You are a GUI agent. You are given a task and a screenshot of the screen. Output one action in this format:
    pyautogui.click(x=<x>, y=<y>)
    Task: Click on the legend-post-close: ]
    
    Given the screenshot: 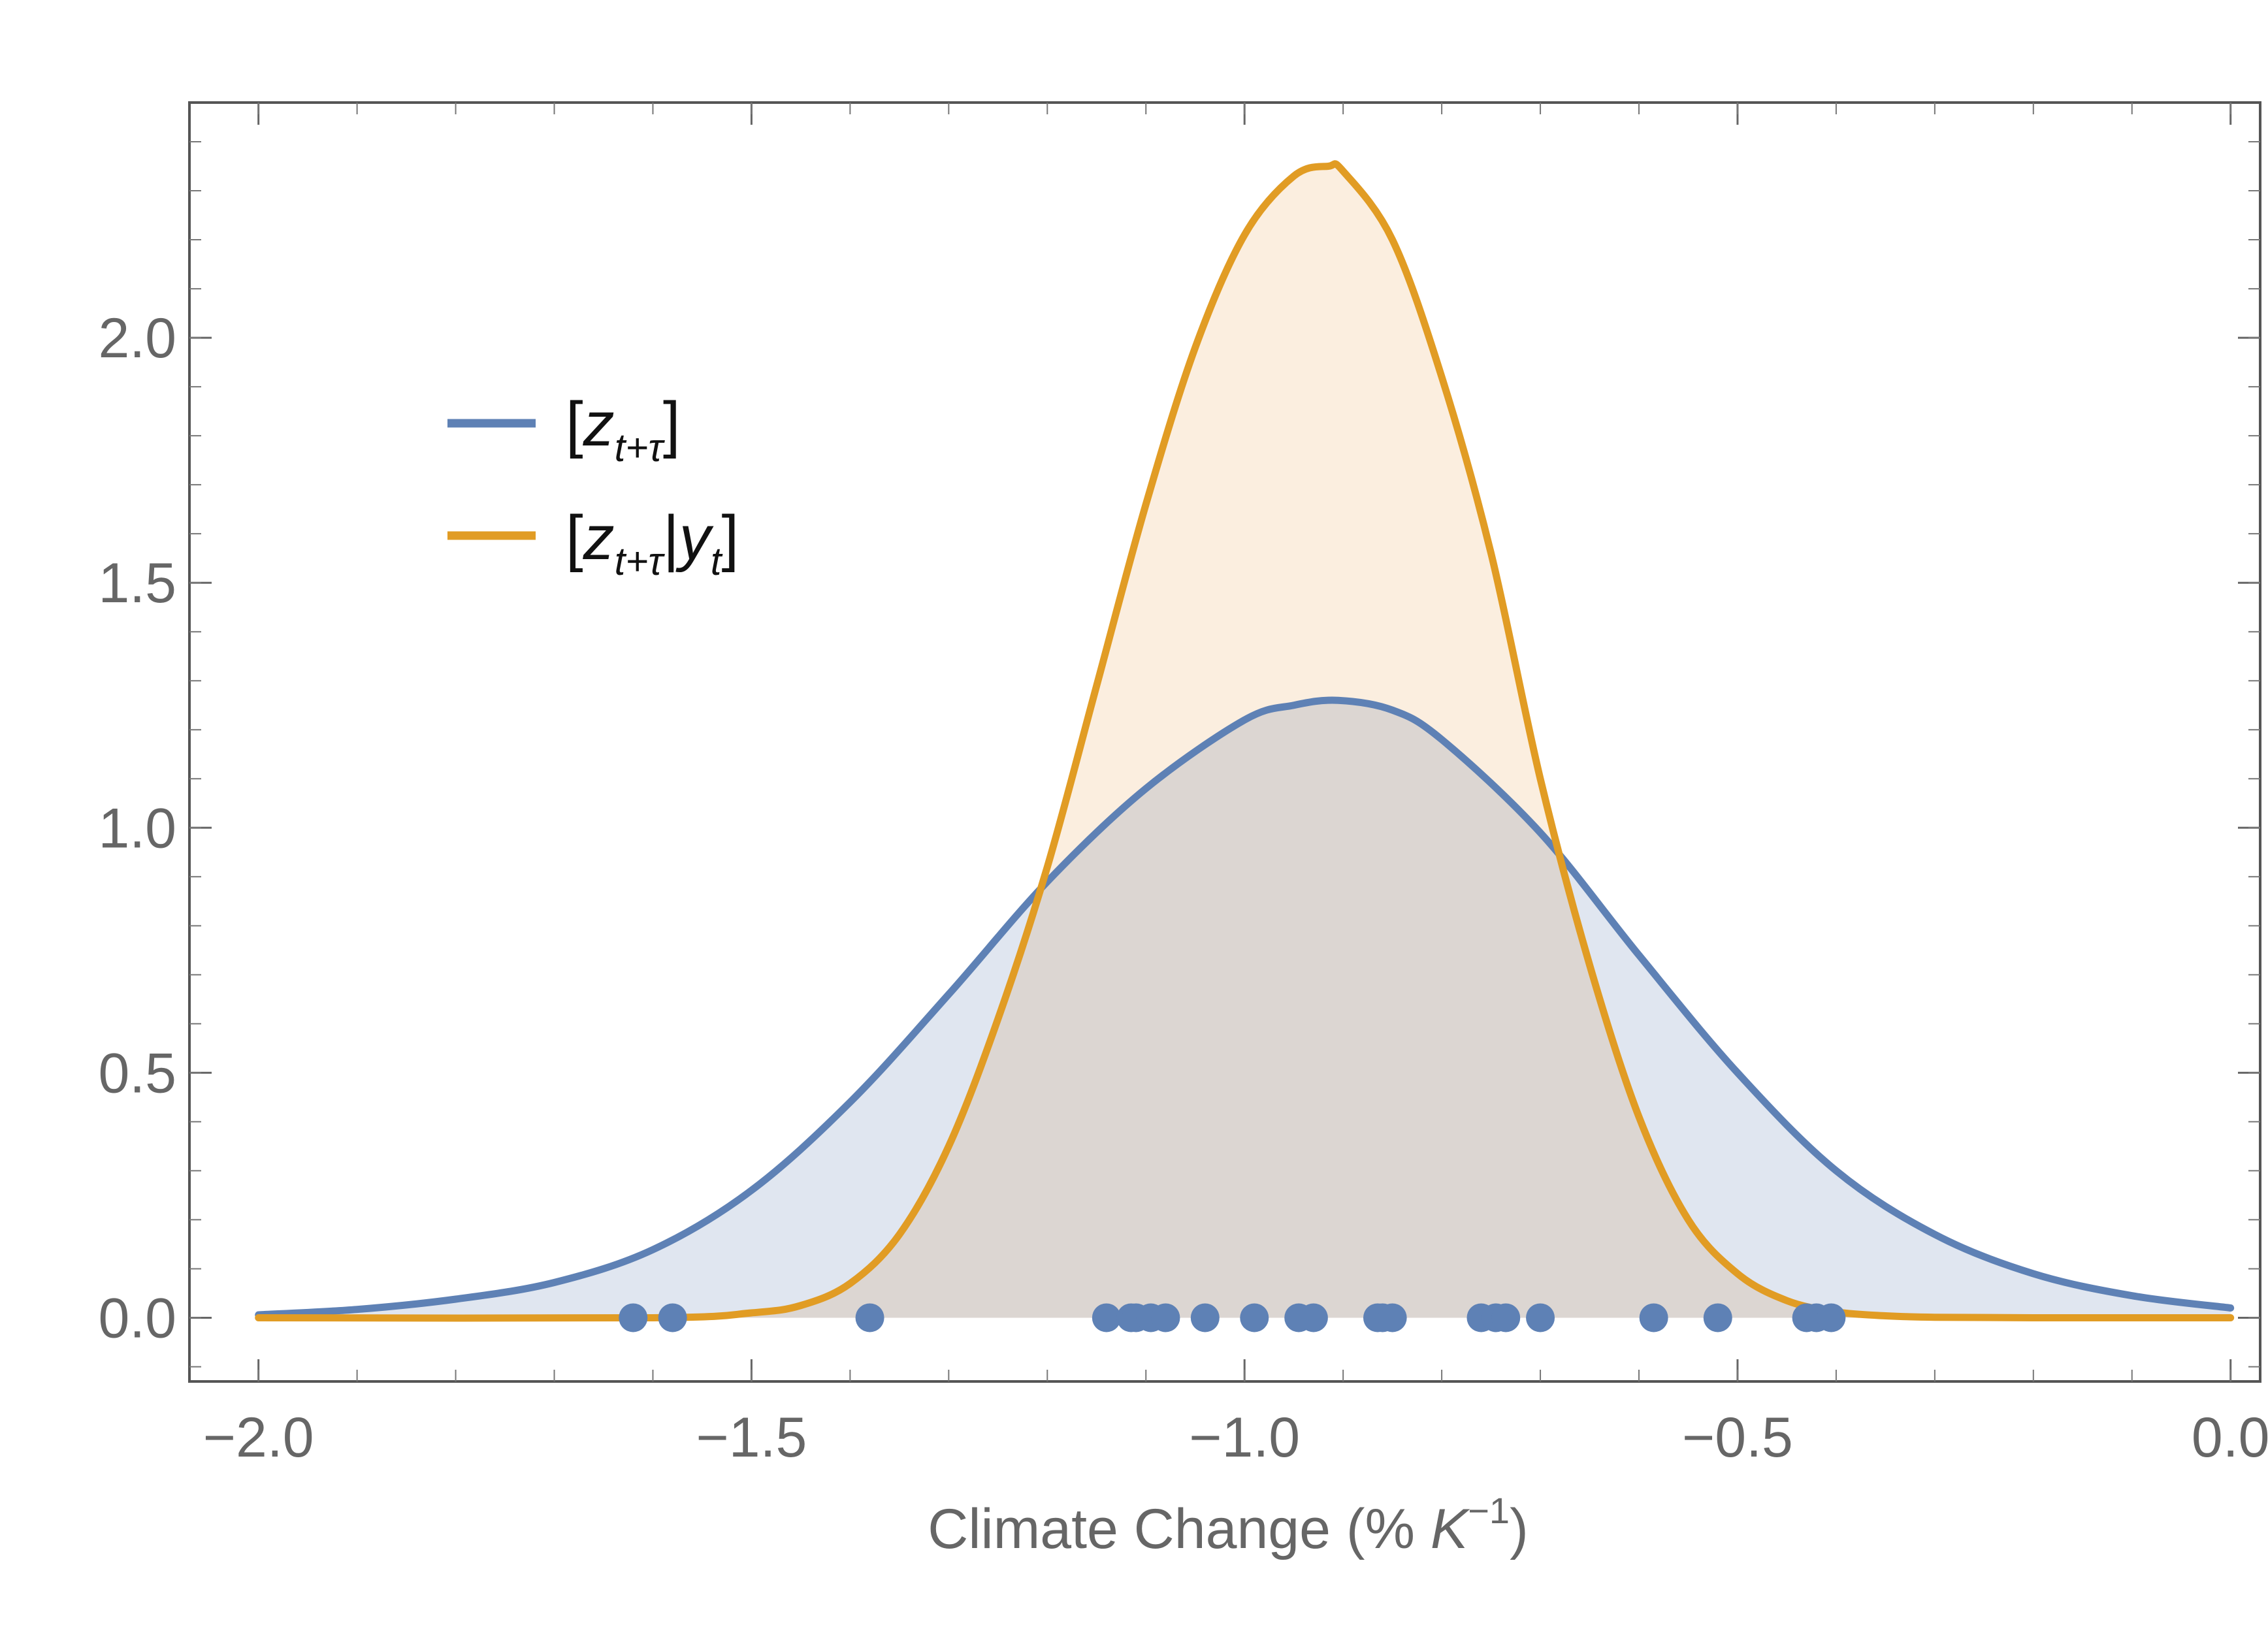 What is the action you would take?
    pyautogui.click(x=730, y=538)
    